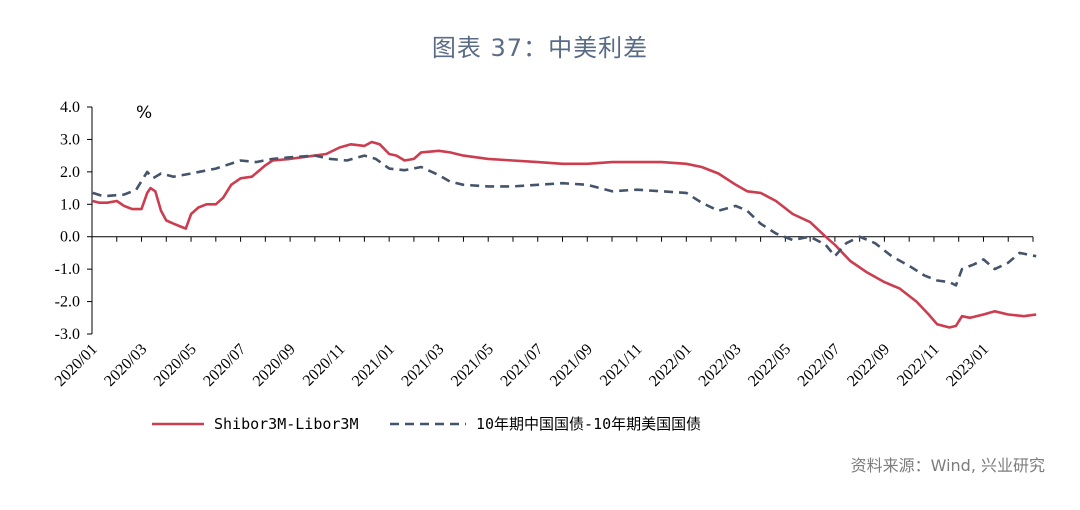  Describe the element at coordinates (70, 107) in the screenshot. I see `y-tick-label: 4.0` at that location.